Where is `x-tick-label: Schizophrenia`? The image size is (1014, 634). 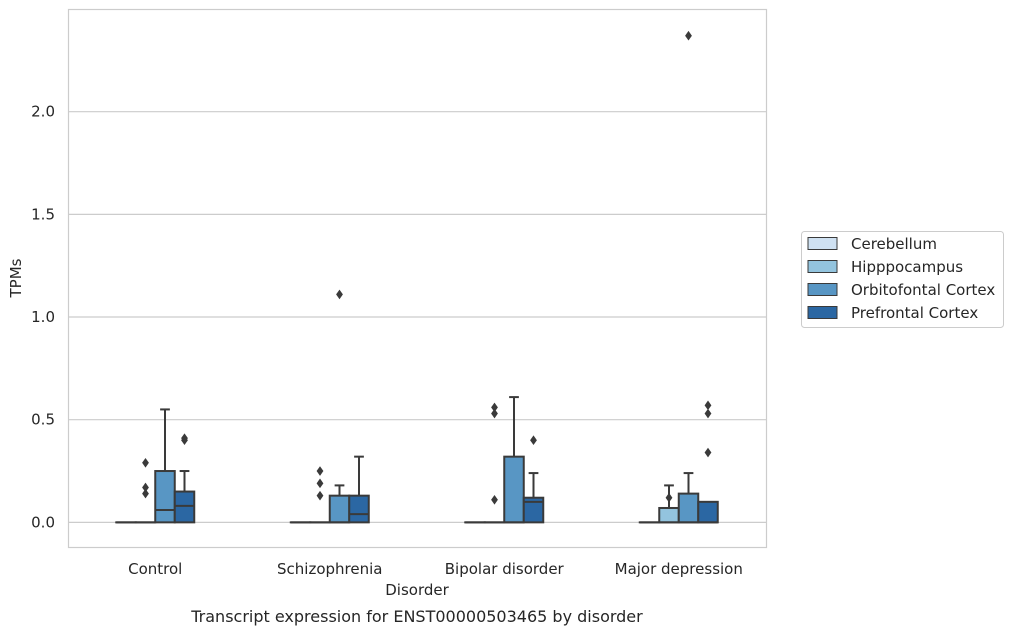 x-tick-label: Schizophrenia is located at coordinates (329, 569).